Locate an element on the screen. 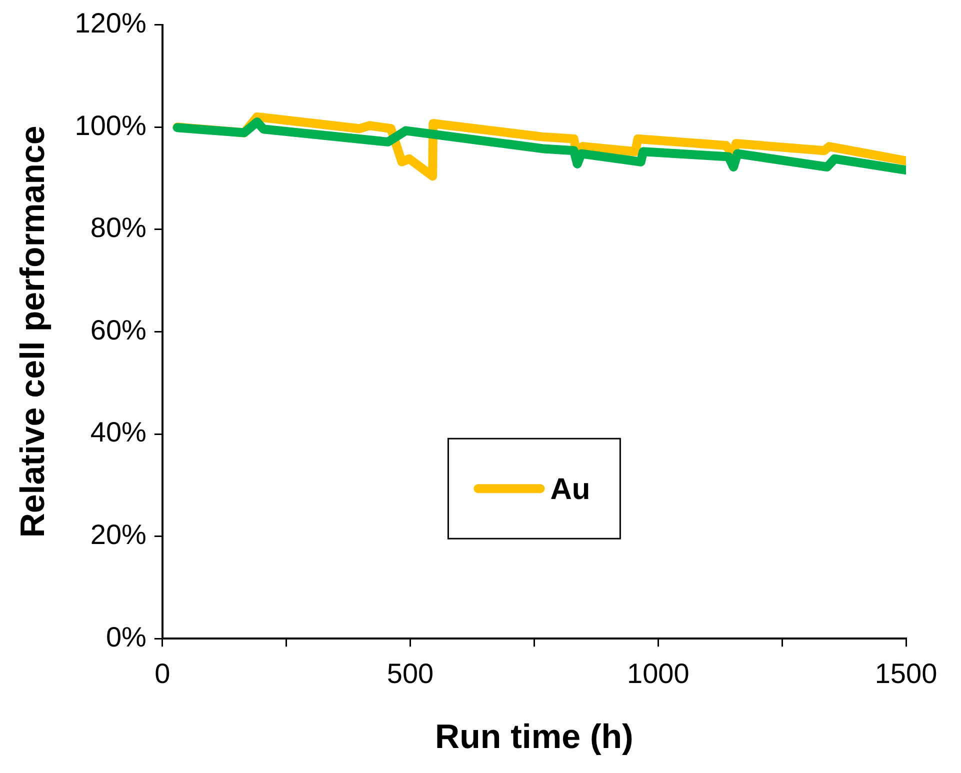  y-tick-label: 60% is located at coordinates (118, 330).